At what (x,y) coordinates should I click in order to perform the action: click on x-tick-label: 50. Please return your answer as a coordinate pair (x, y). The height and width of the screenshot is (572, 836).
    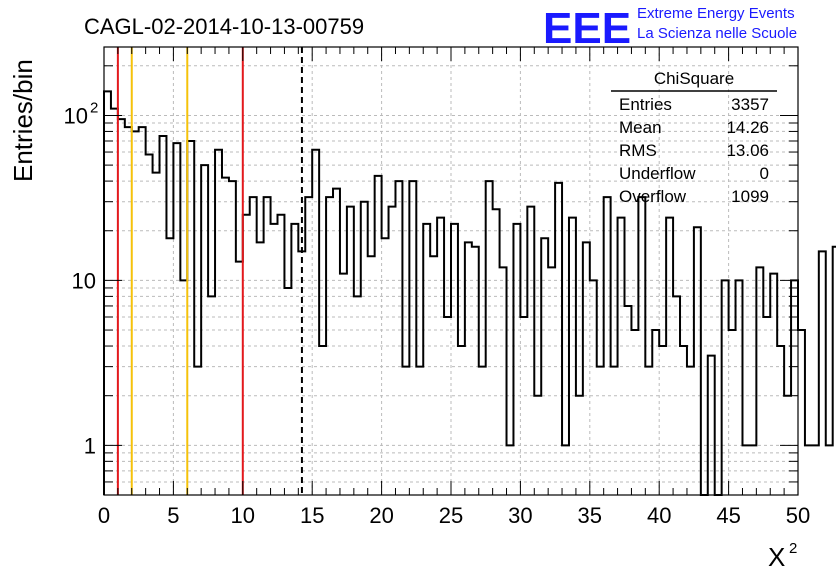
    Looking at the image, I should click on (798, 515).